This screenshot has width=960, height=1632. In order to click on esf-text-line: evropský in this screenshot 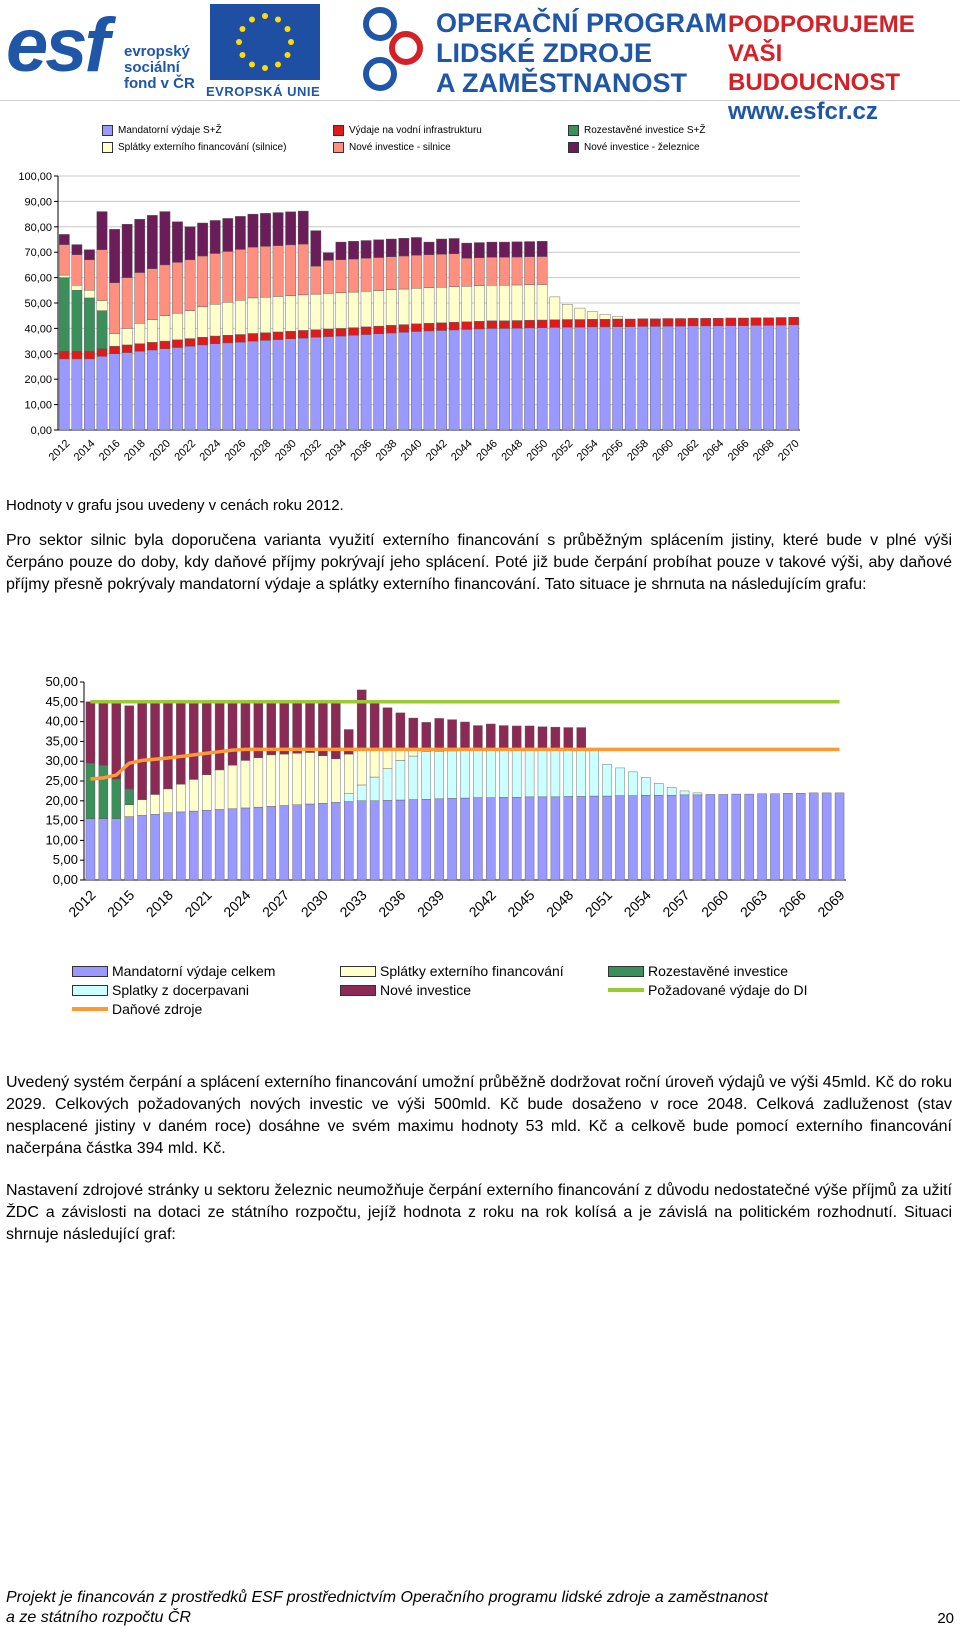, I will do `click(157, 51)`.